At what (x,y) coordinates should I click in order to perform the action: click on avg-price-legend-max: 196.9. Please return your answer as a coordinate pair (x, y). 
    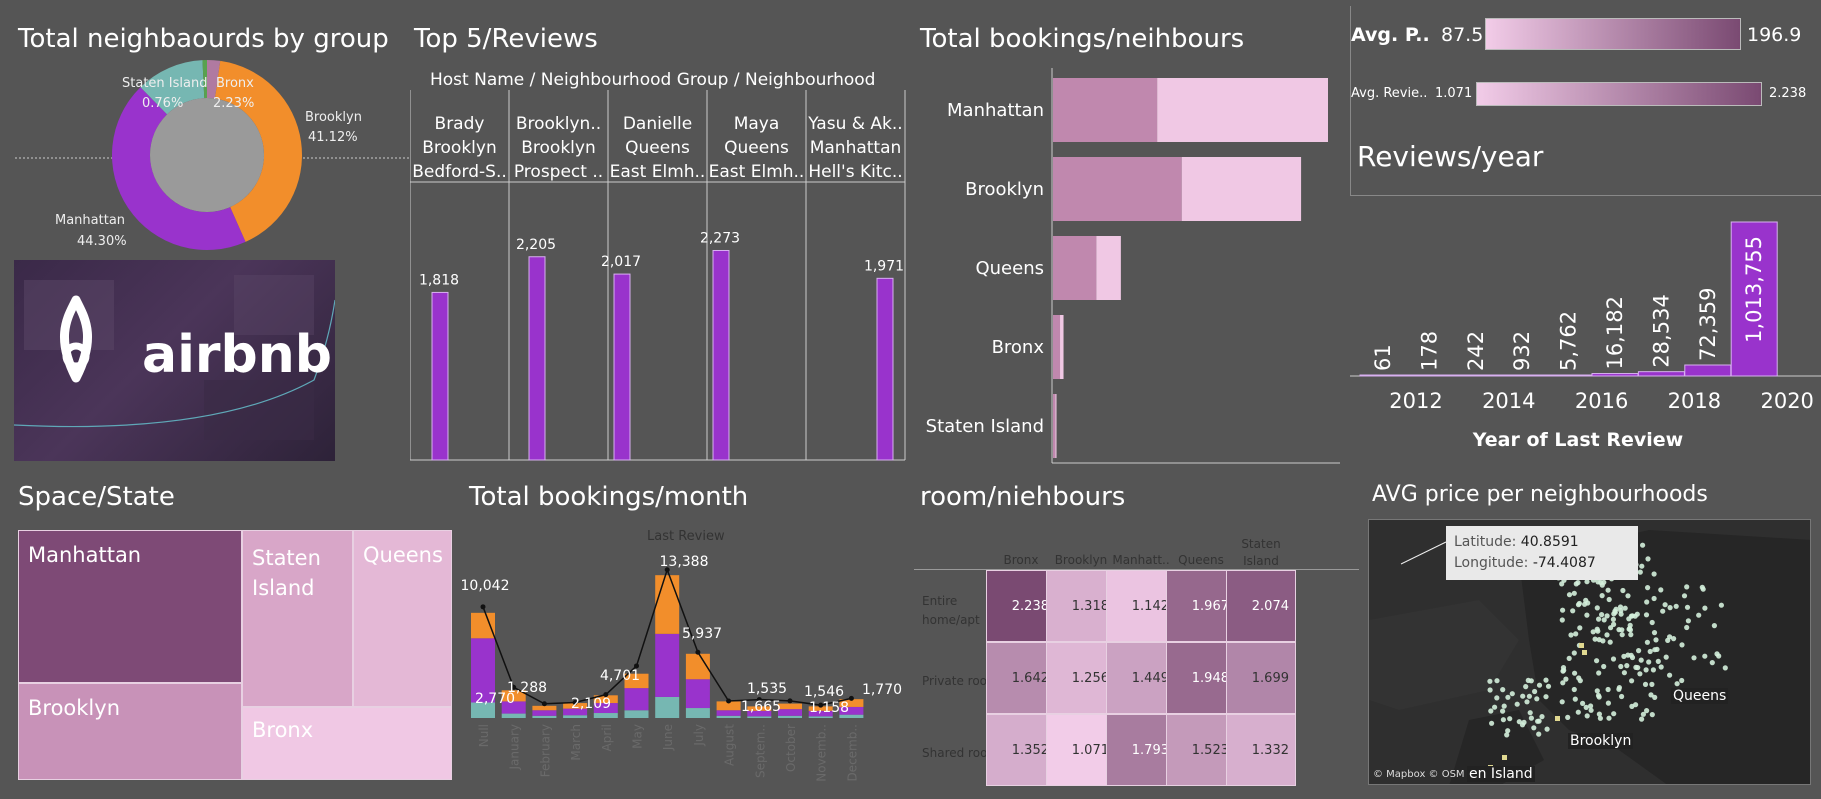
    Looking at the image, I should click on (1774, 35).